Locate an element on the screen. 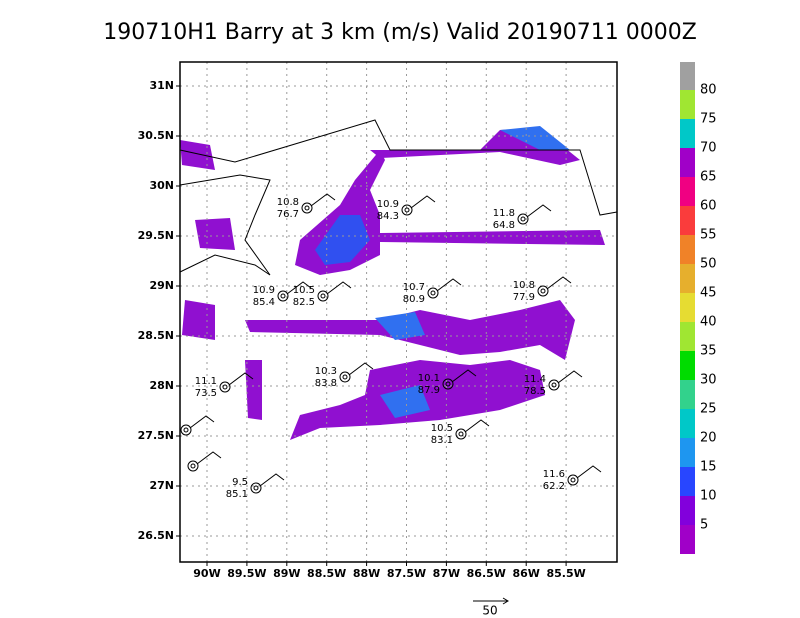 Image resolution: width=800 pixels, height=618 pixels. station-label: 83.1 is located at coordinates (442, 440).